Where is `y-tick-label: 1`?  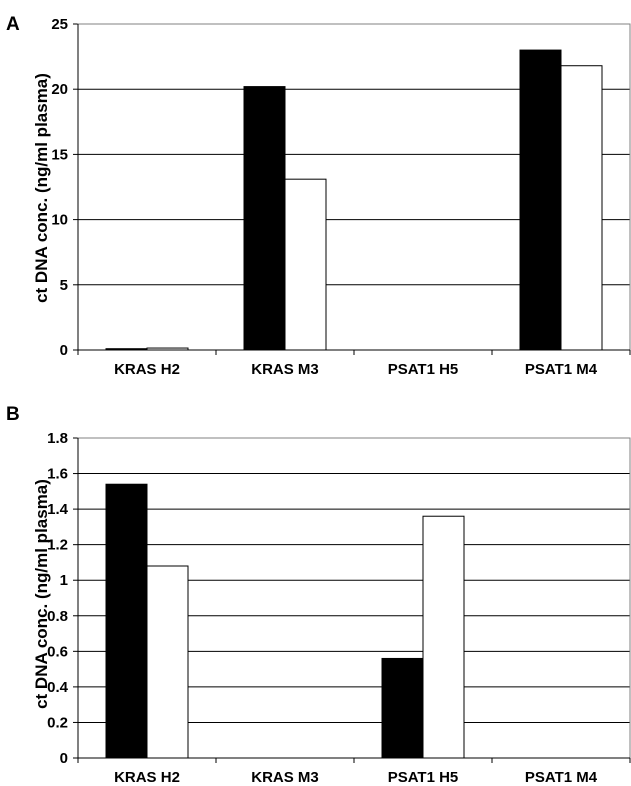
y-tick-label: 1 is located at coordinates (64, 580).